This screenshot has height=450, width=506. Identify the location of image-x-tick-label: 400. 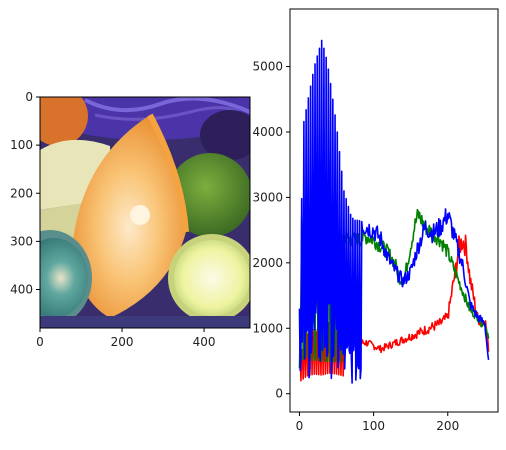
(204, 342).